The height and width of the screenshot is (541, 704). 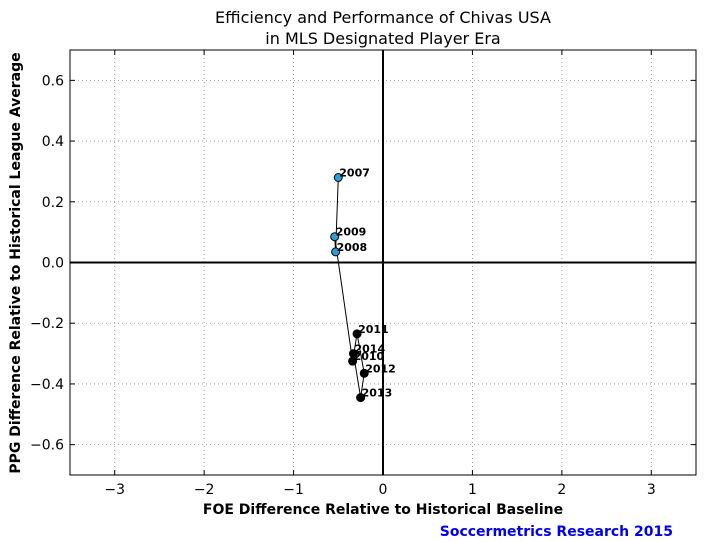 I want to click on y-tick-label: −0.6, so click(x=47, y=446).